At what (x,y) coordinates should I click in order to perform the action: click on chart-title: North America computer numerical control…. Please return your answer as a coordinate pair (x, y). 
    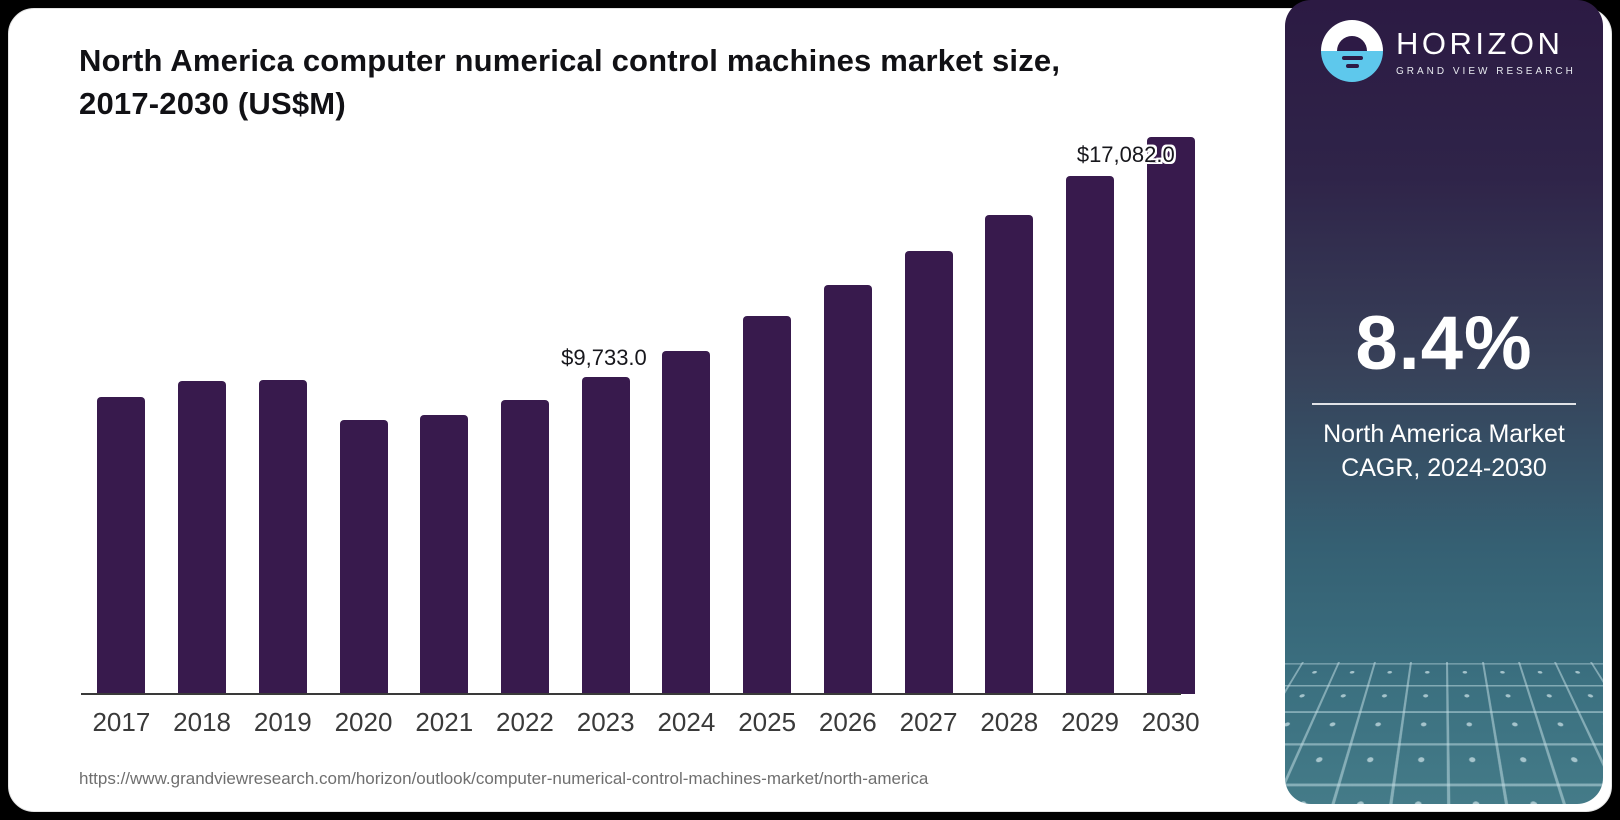
    Looking at the image, I should click on (570, 82).